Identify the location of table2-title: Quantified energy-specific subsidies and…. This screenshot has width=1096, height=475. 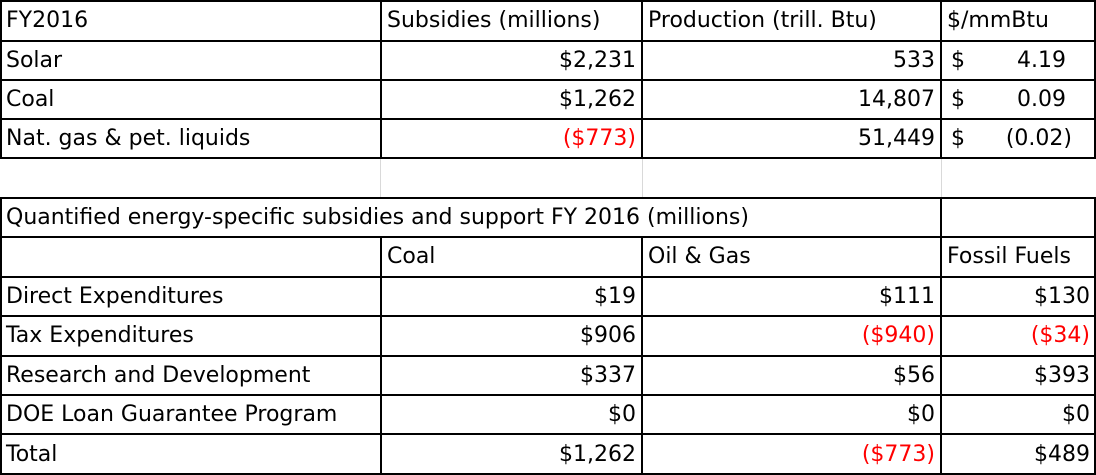
(377, 217).